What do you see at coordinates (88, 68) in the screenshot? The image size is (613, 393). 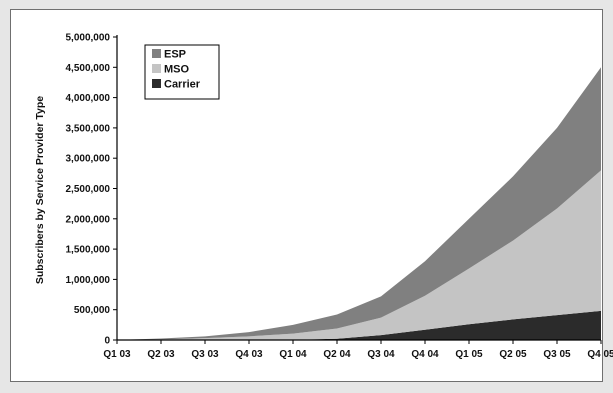 I see `y-tick-label: 4,500,000` at bounding box center [88, 68].